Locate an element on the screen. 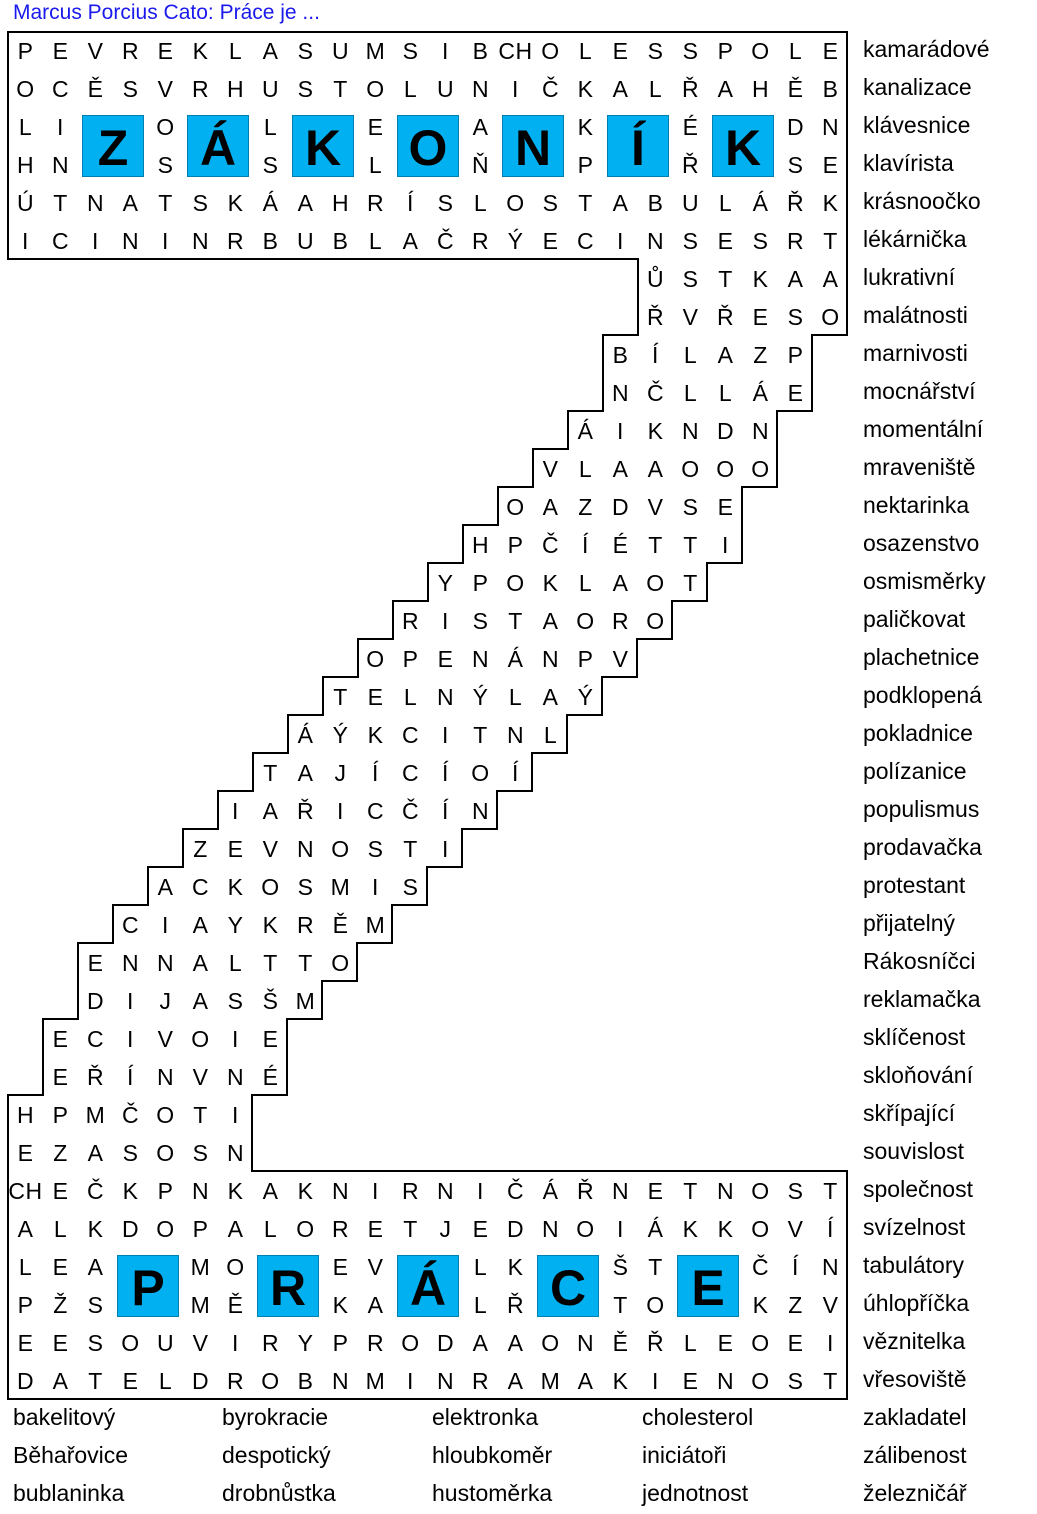  solution-bottom-letter: E is located at coordinates (708, 1286).